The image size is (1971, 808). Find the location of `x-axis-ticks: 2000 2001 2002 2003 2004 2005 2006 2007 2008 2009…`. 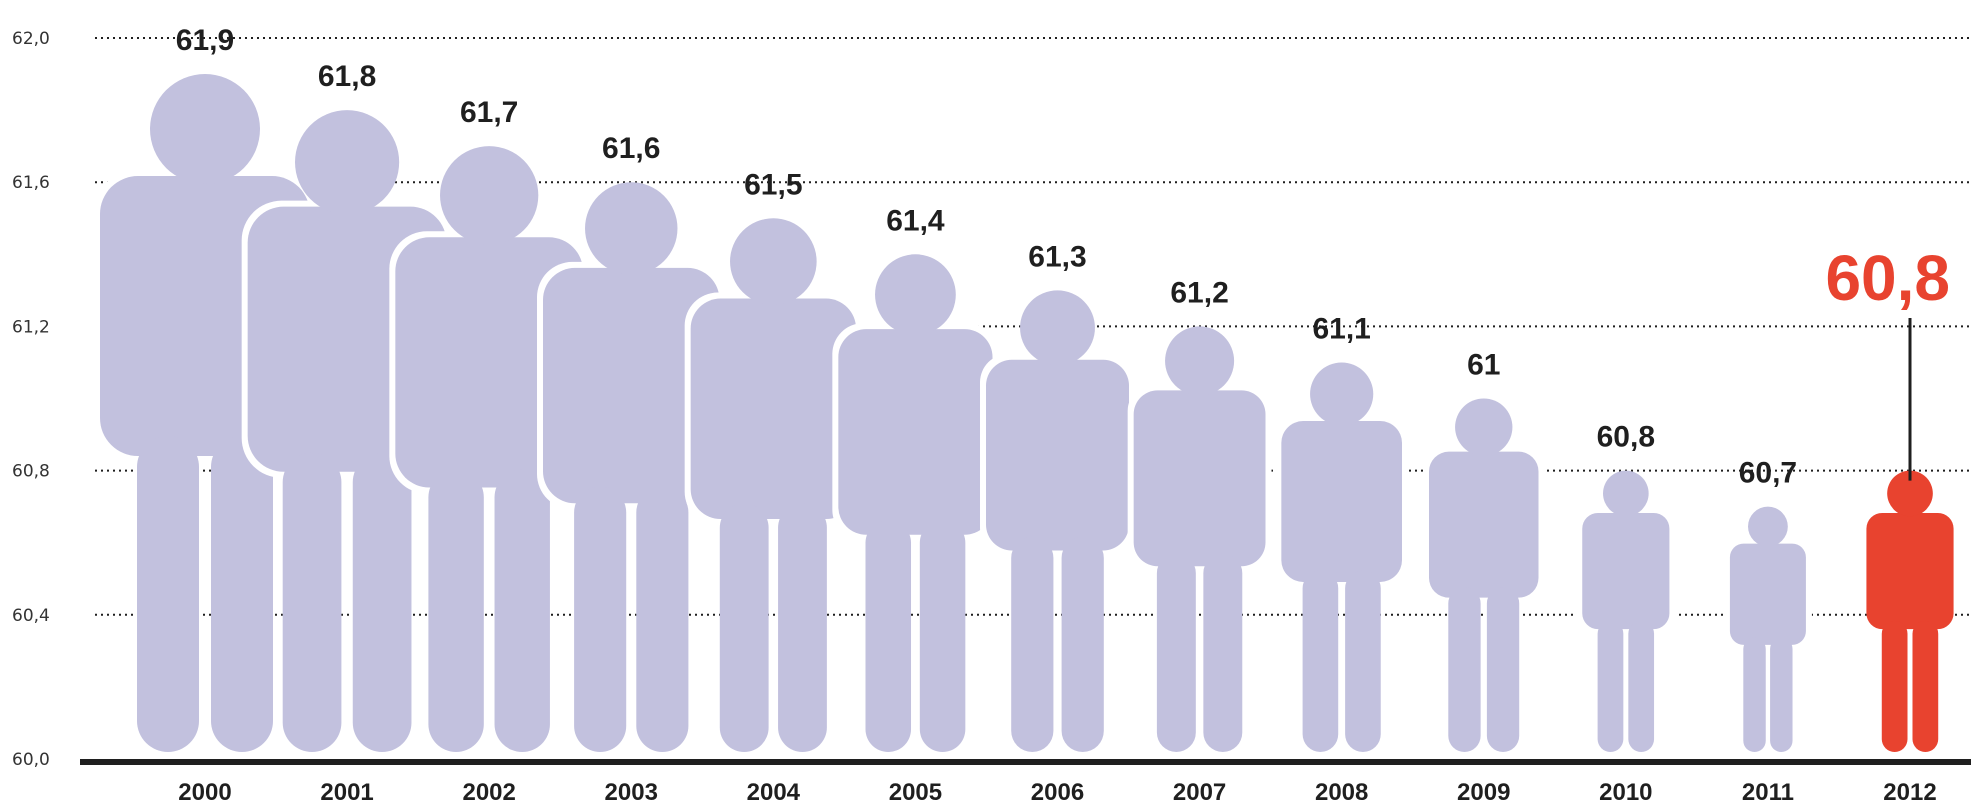

x-axis-ticks: 2000 2001 2002 2003 2004 2005 2006 2007 2008 2009… is located at coordinates (1057, 792).